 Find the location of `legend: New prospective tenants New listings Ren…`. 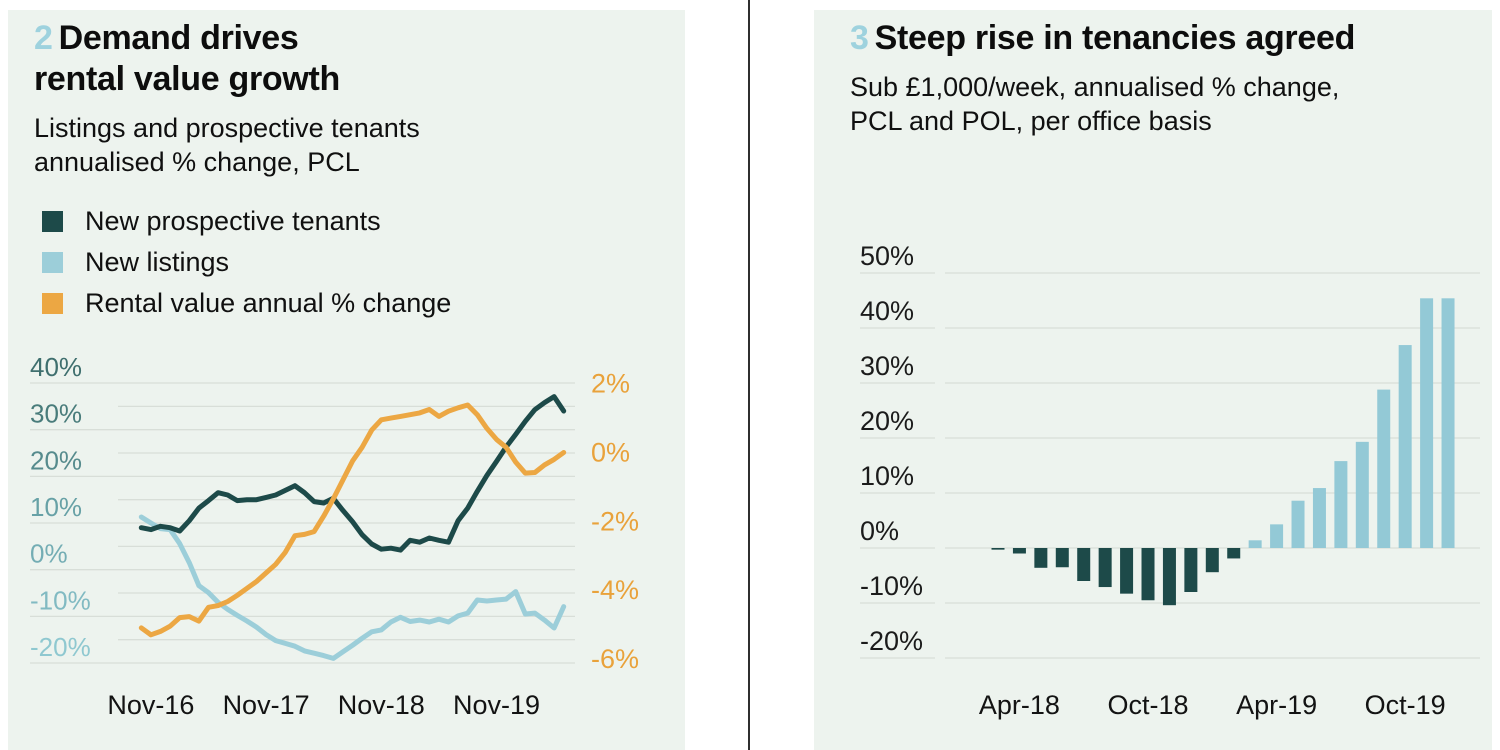

legend: New prospective tenants New listings Ren… is located at coordinates (246, 267).